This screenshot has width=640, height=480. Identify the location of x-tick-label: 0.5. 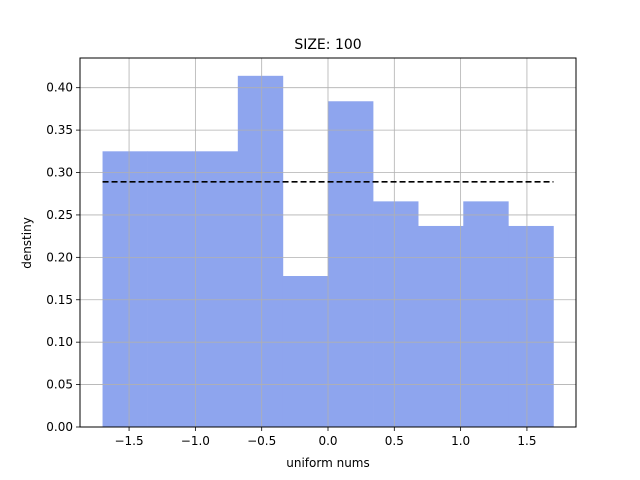
(394, 441).